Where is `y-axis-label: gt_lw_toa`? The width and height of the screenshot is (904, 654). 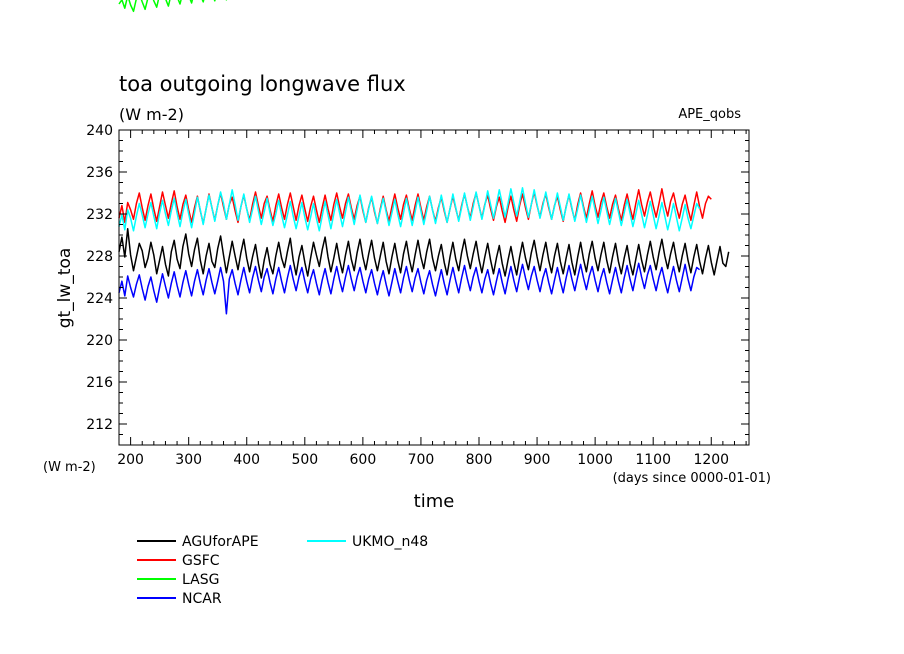 y-axis-label: gt_lw_toa is located at coordinates (65, 288).